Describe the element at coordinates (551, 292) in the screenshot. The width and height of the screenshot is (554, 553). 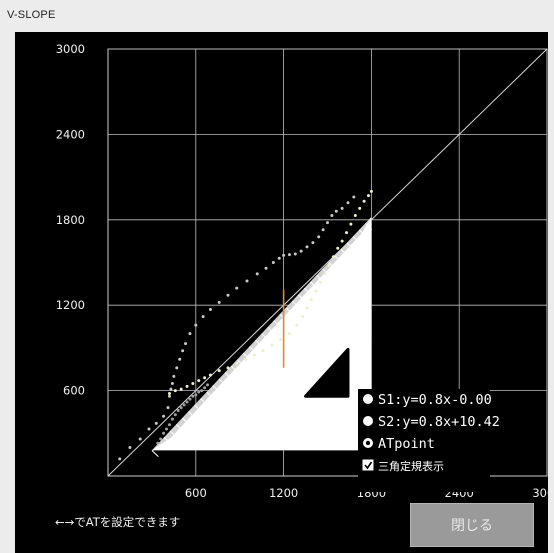
I see `window-frame-right` at that location.